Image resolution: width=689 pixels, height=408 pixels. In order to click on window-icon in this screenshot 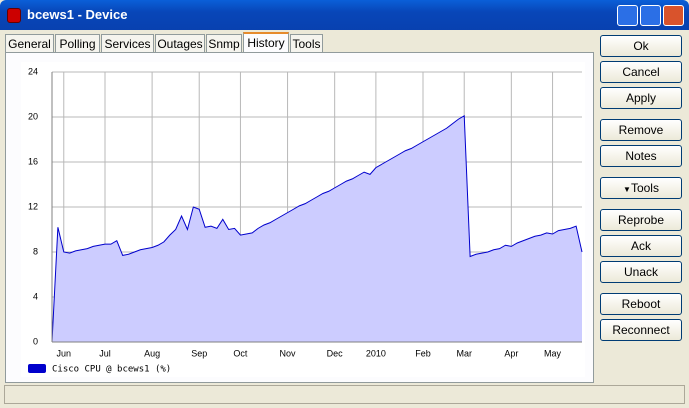, I will do `click(14, 15)`.